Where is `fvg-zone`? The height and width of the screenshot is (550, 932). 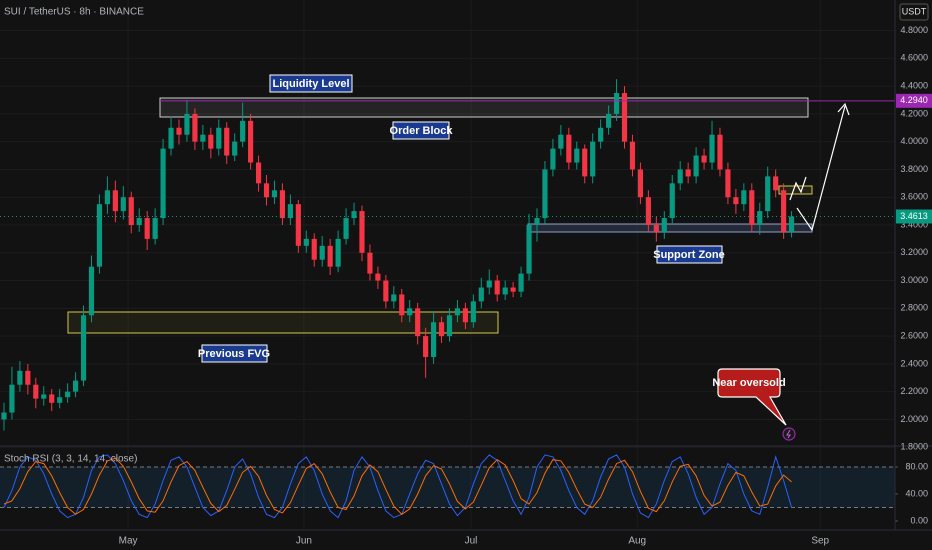
fvg-zone is located at coordinates (283, 322).